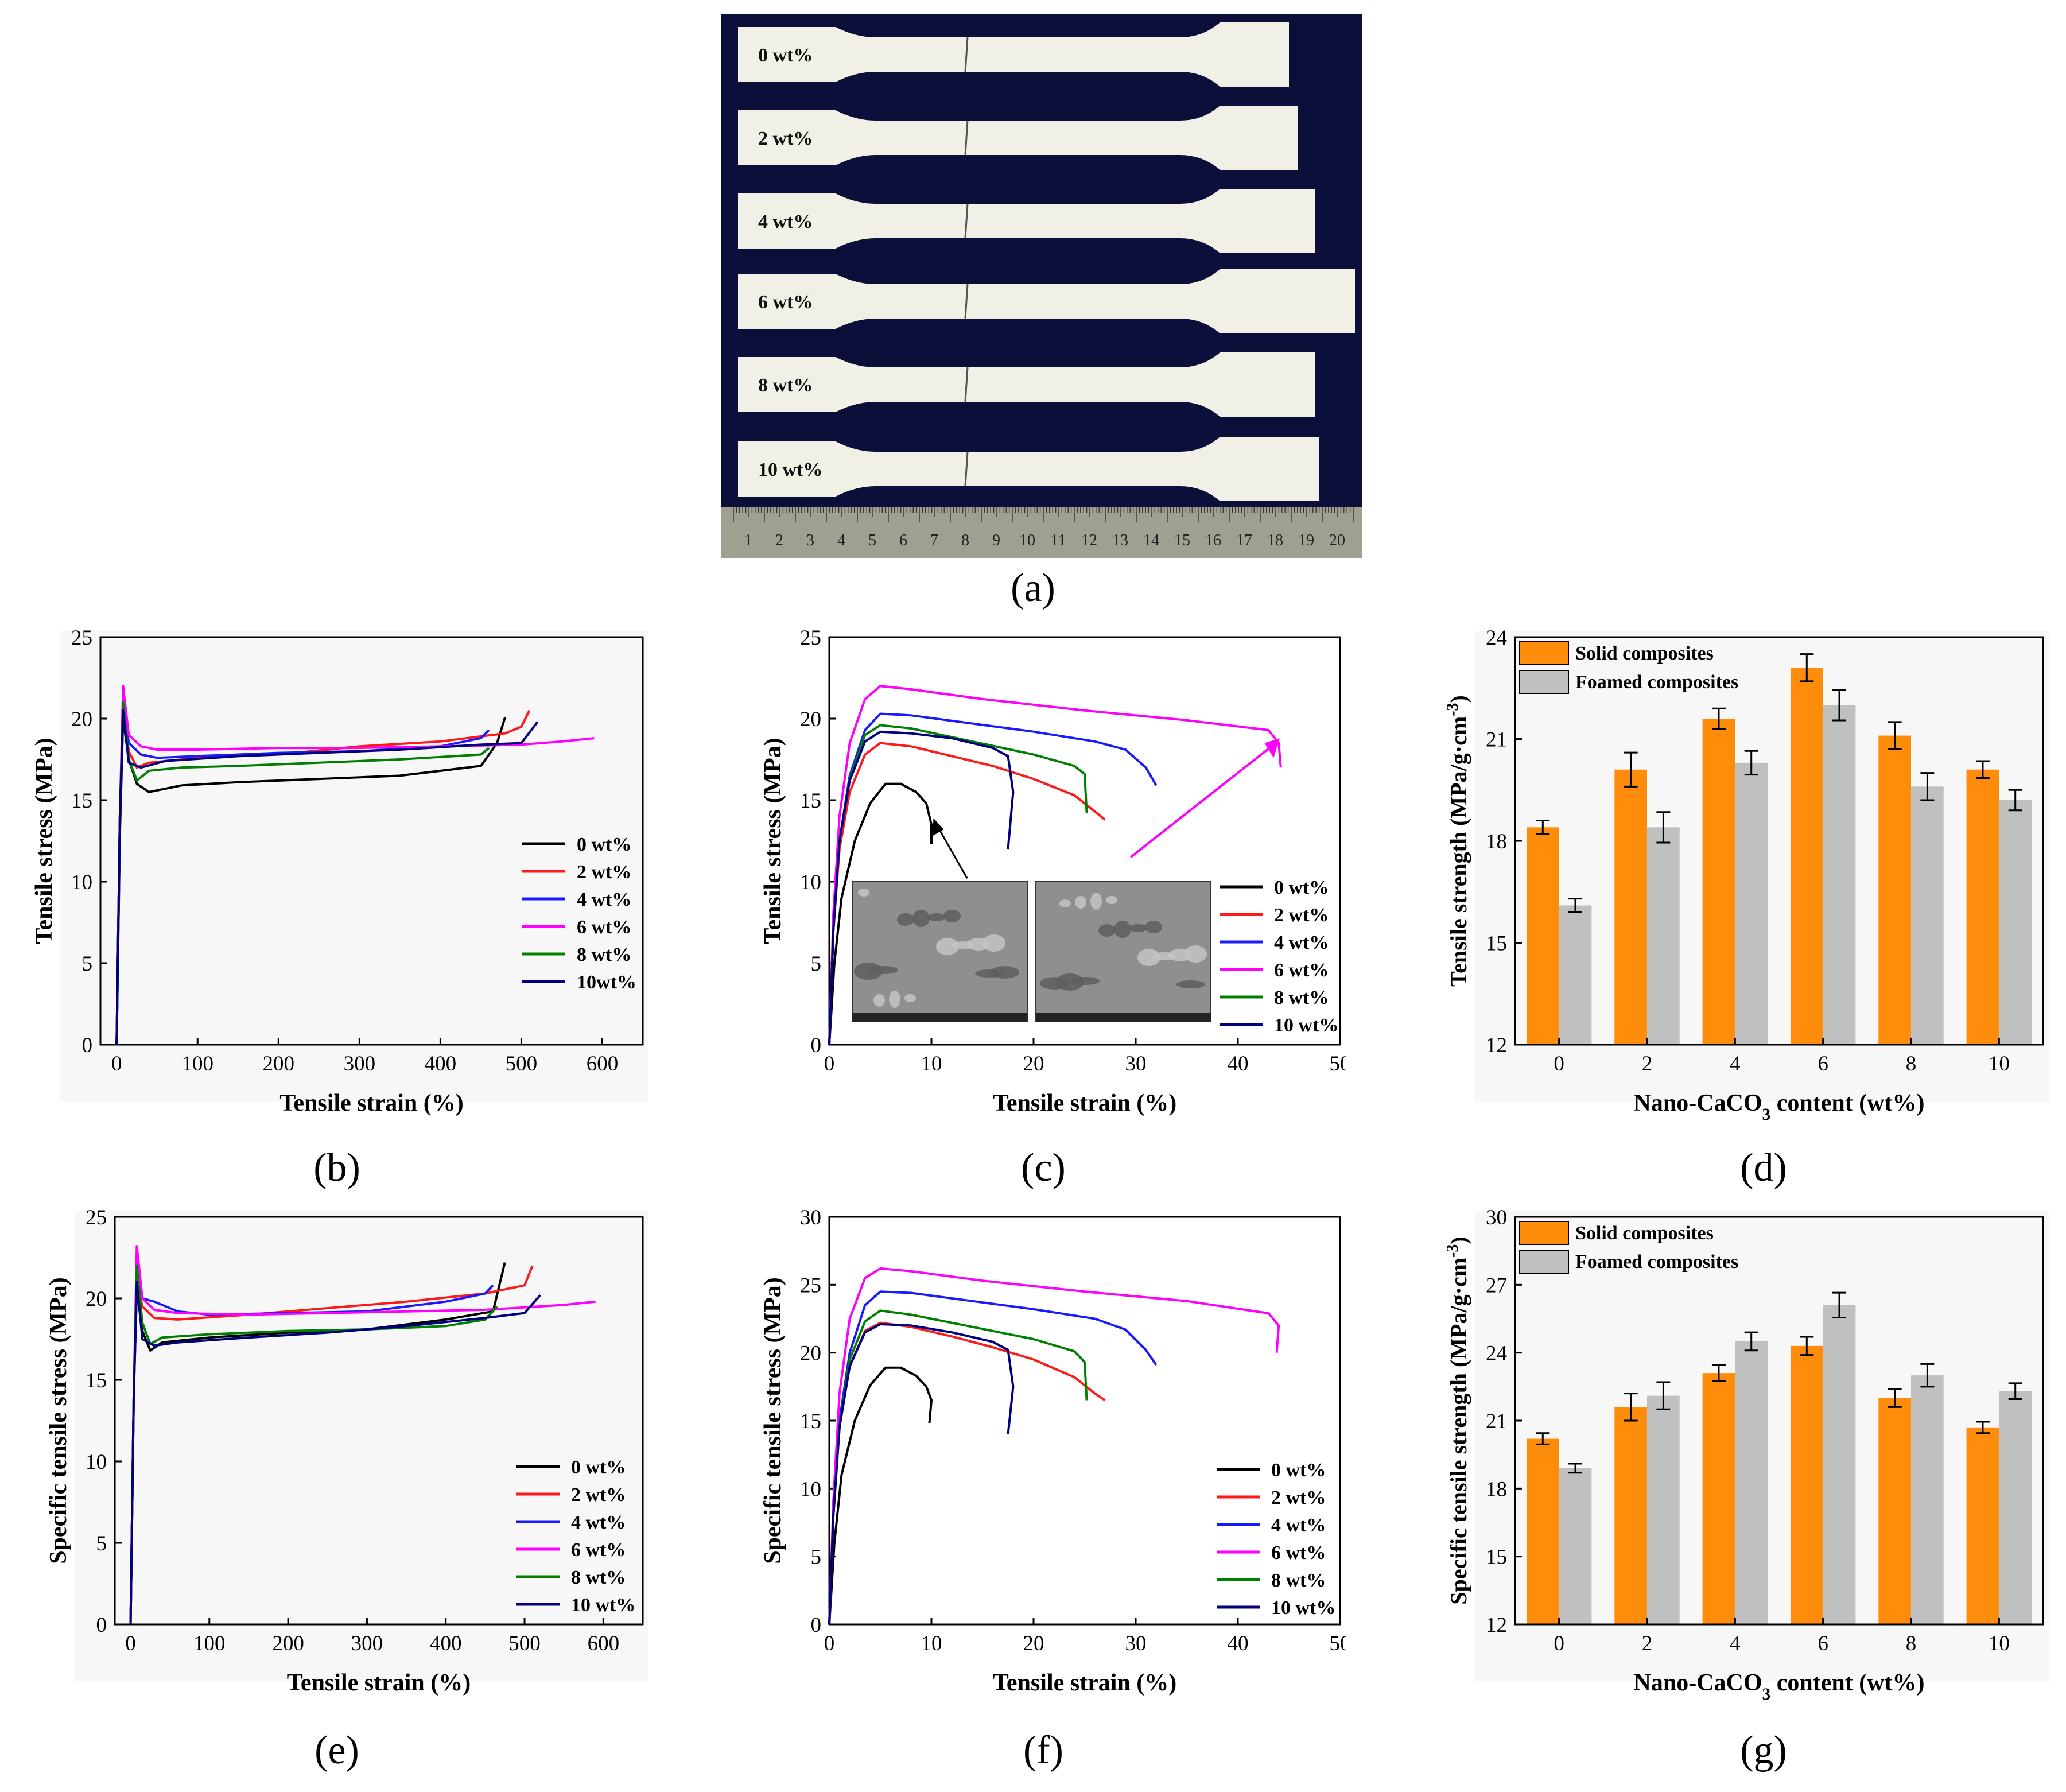  I want to click on y-axis-label: Specific tensile strength (MPa/g·cm-3), so click(1458, 1420).